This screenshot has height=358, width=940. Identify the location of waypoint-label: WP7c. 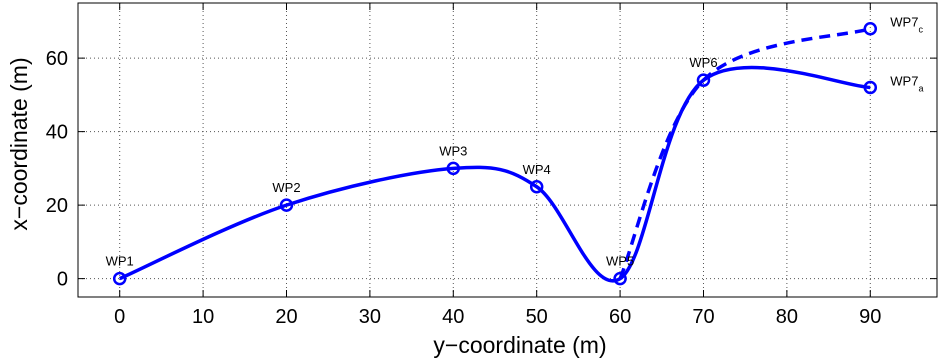
(906, 25).